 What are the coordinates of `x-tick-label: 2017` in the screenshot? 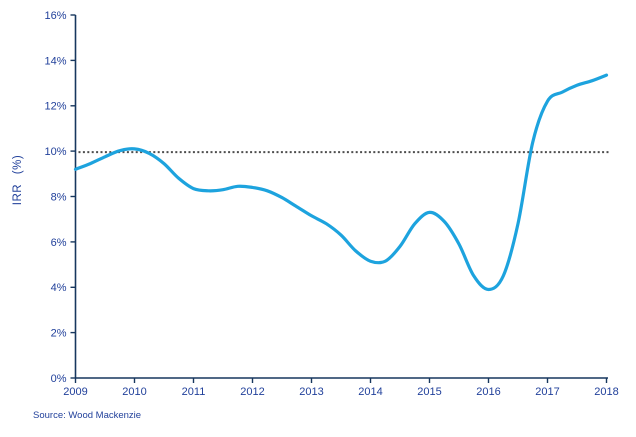 It's located at (547, 392).